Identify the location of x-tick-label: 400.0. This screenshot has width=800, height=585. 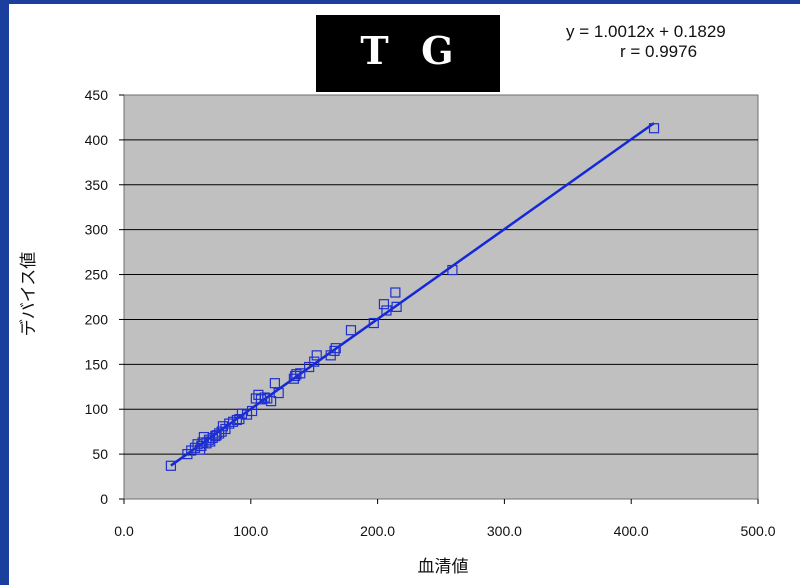
(631, 531).